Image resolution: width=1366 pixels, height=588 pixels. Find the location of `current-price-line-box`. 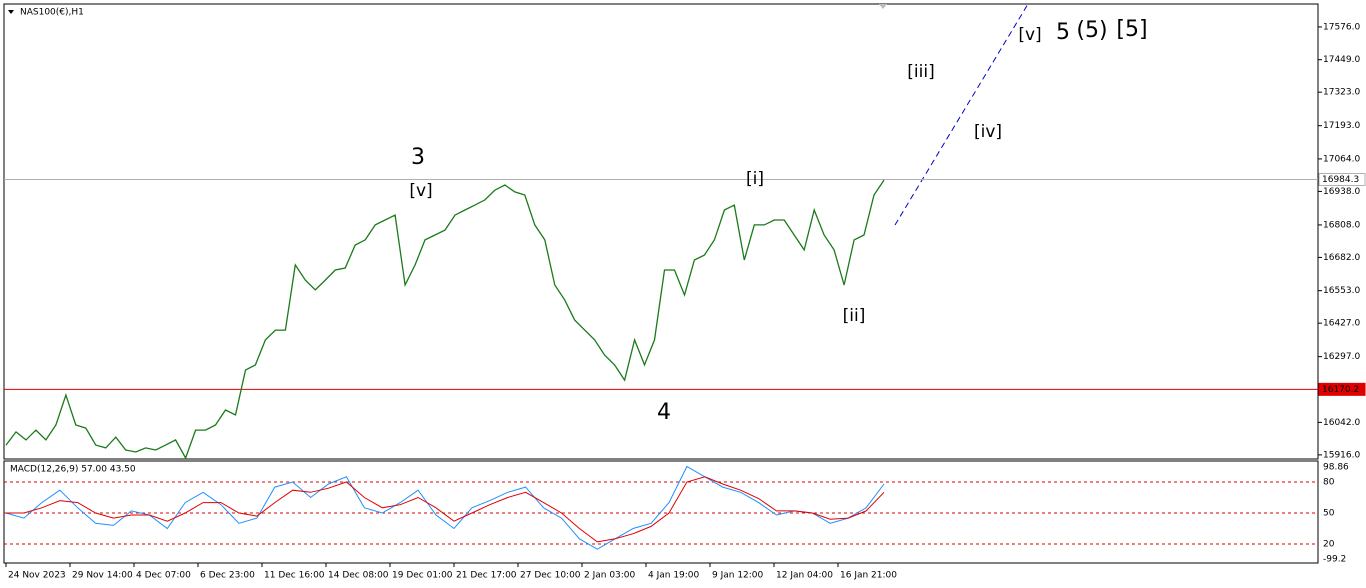

current-price-line-box is located at coordinates (1342, 179).